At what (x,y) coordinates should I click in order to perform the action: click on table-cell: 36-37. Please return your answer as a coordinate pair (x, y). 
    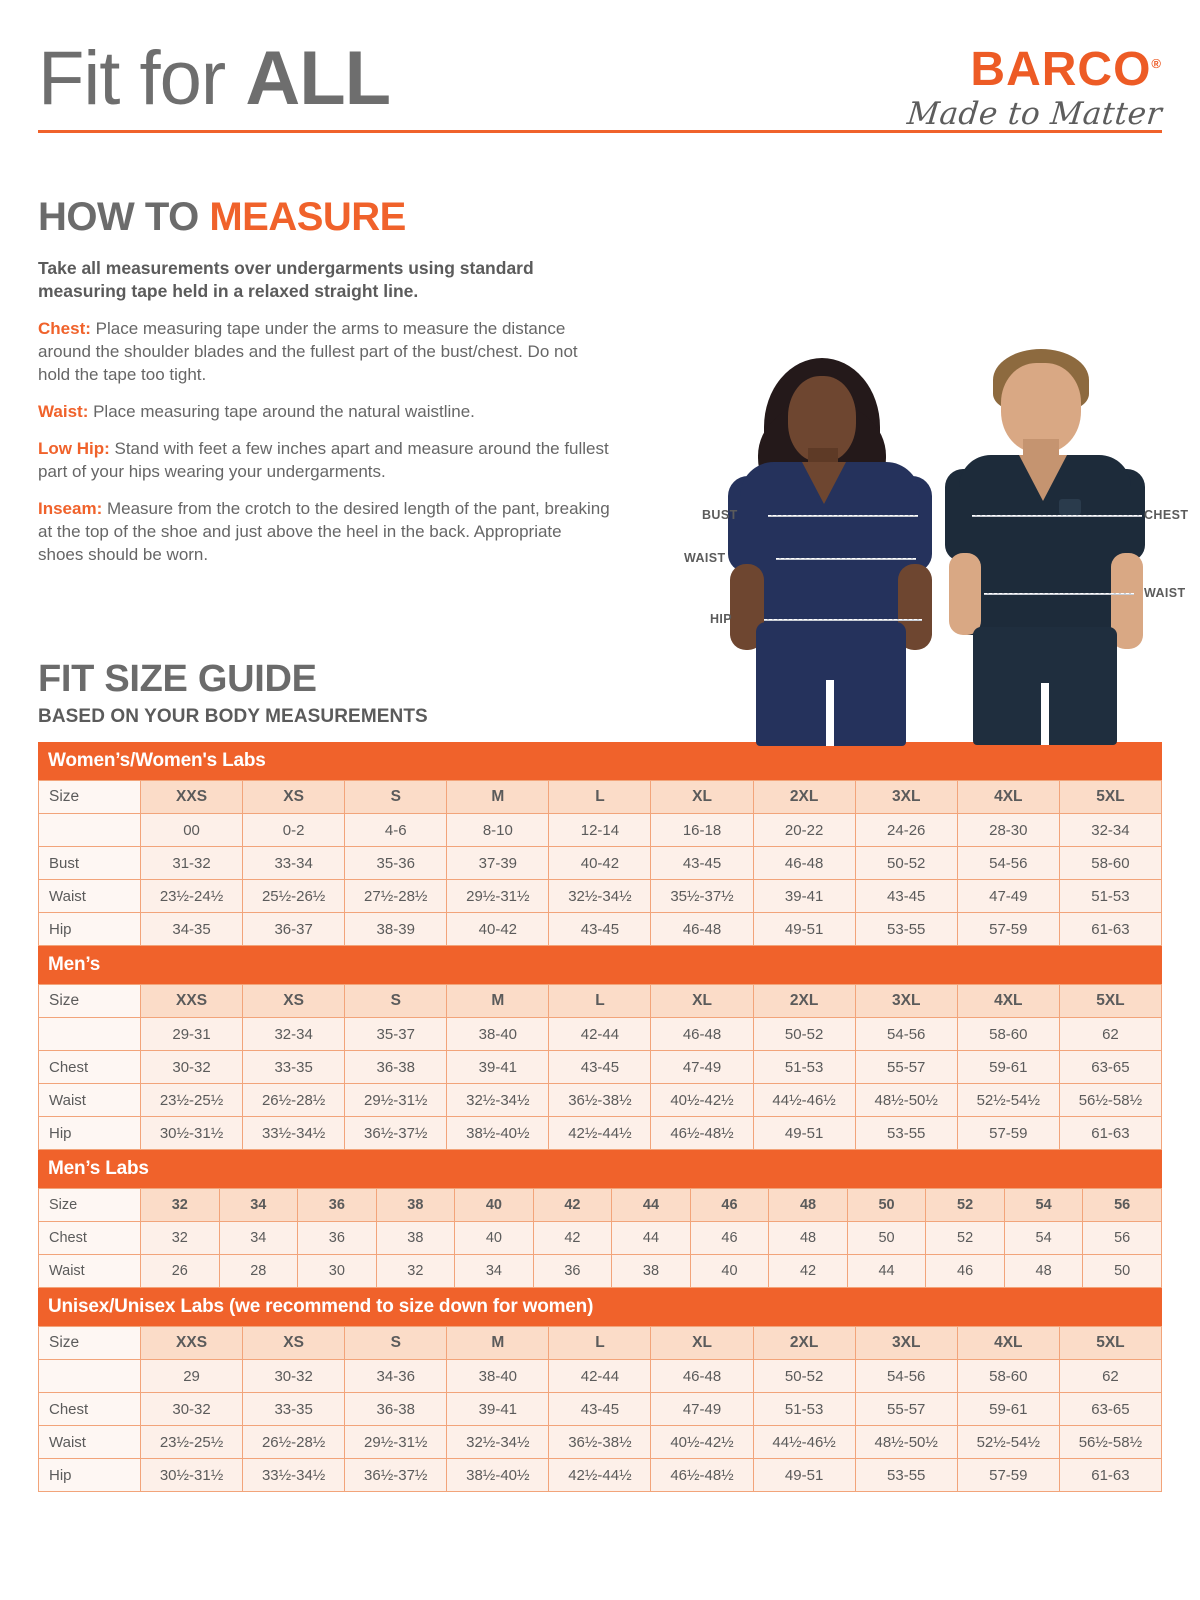
    Looking at the image, I should click on (294, 929).